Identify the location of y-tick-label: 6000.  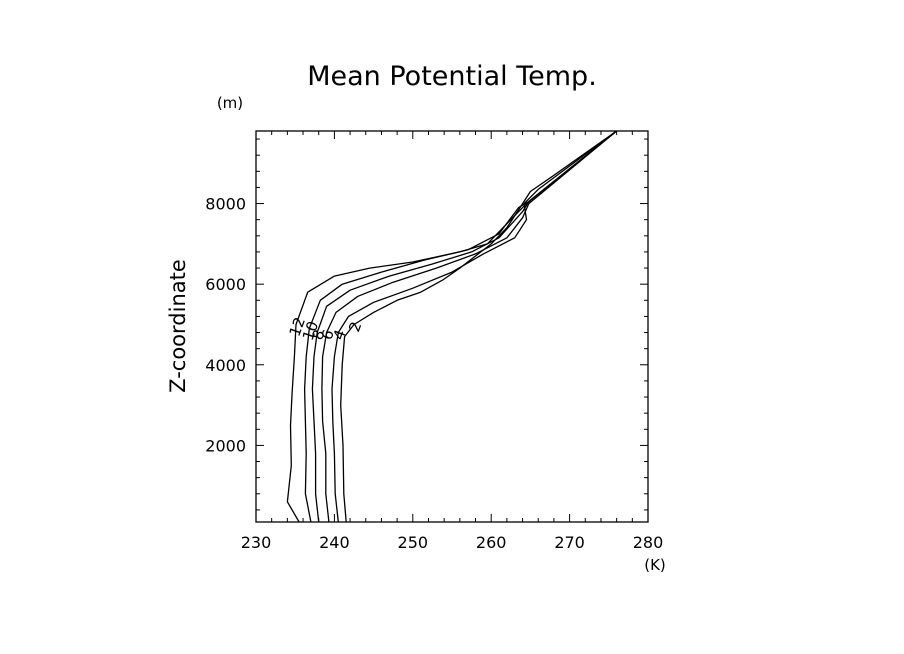
(225, 284).